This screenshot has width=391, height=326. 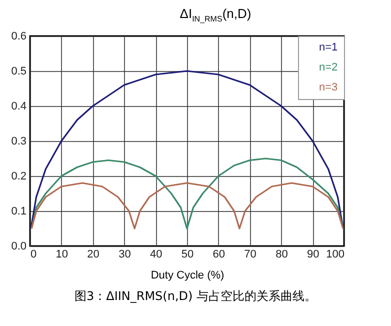 I want to click on x-tick-label: 20, so click(x=93, y=254).